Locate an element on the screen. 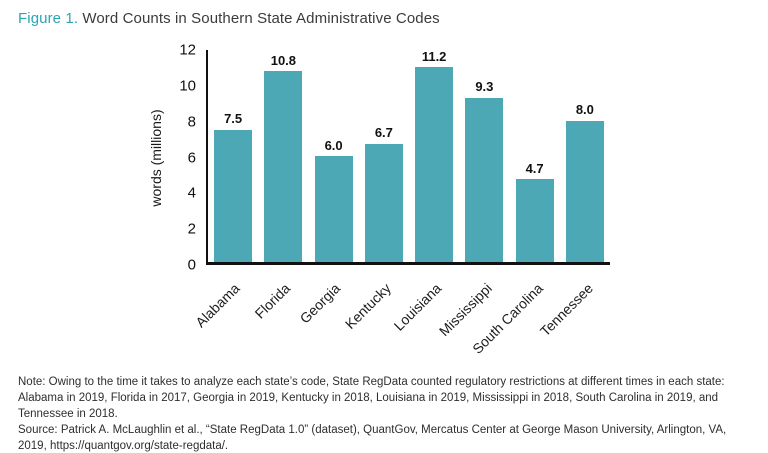  bar-value-label: 8.0 is located at coordinates (584, 110).